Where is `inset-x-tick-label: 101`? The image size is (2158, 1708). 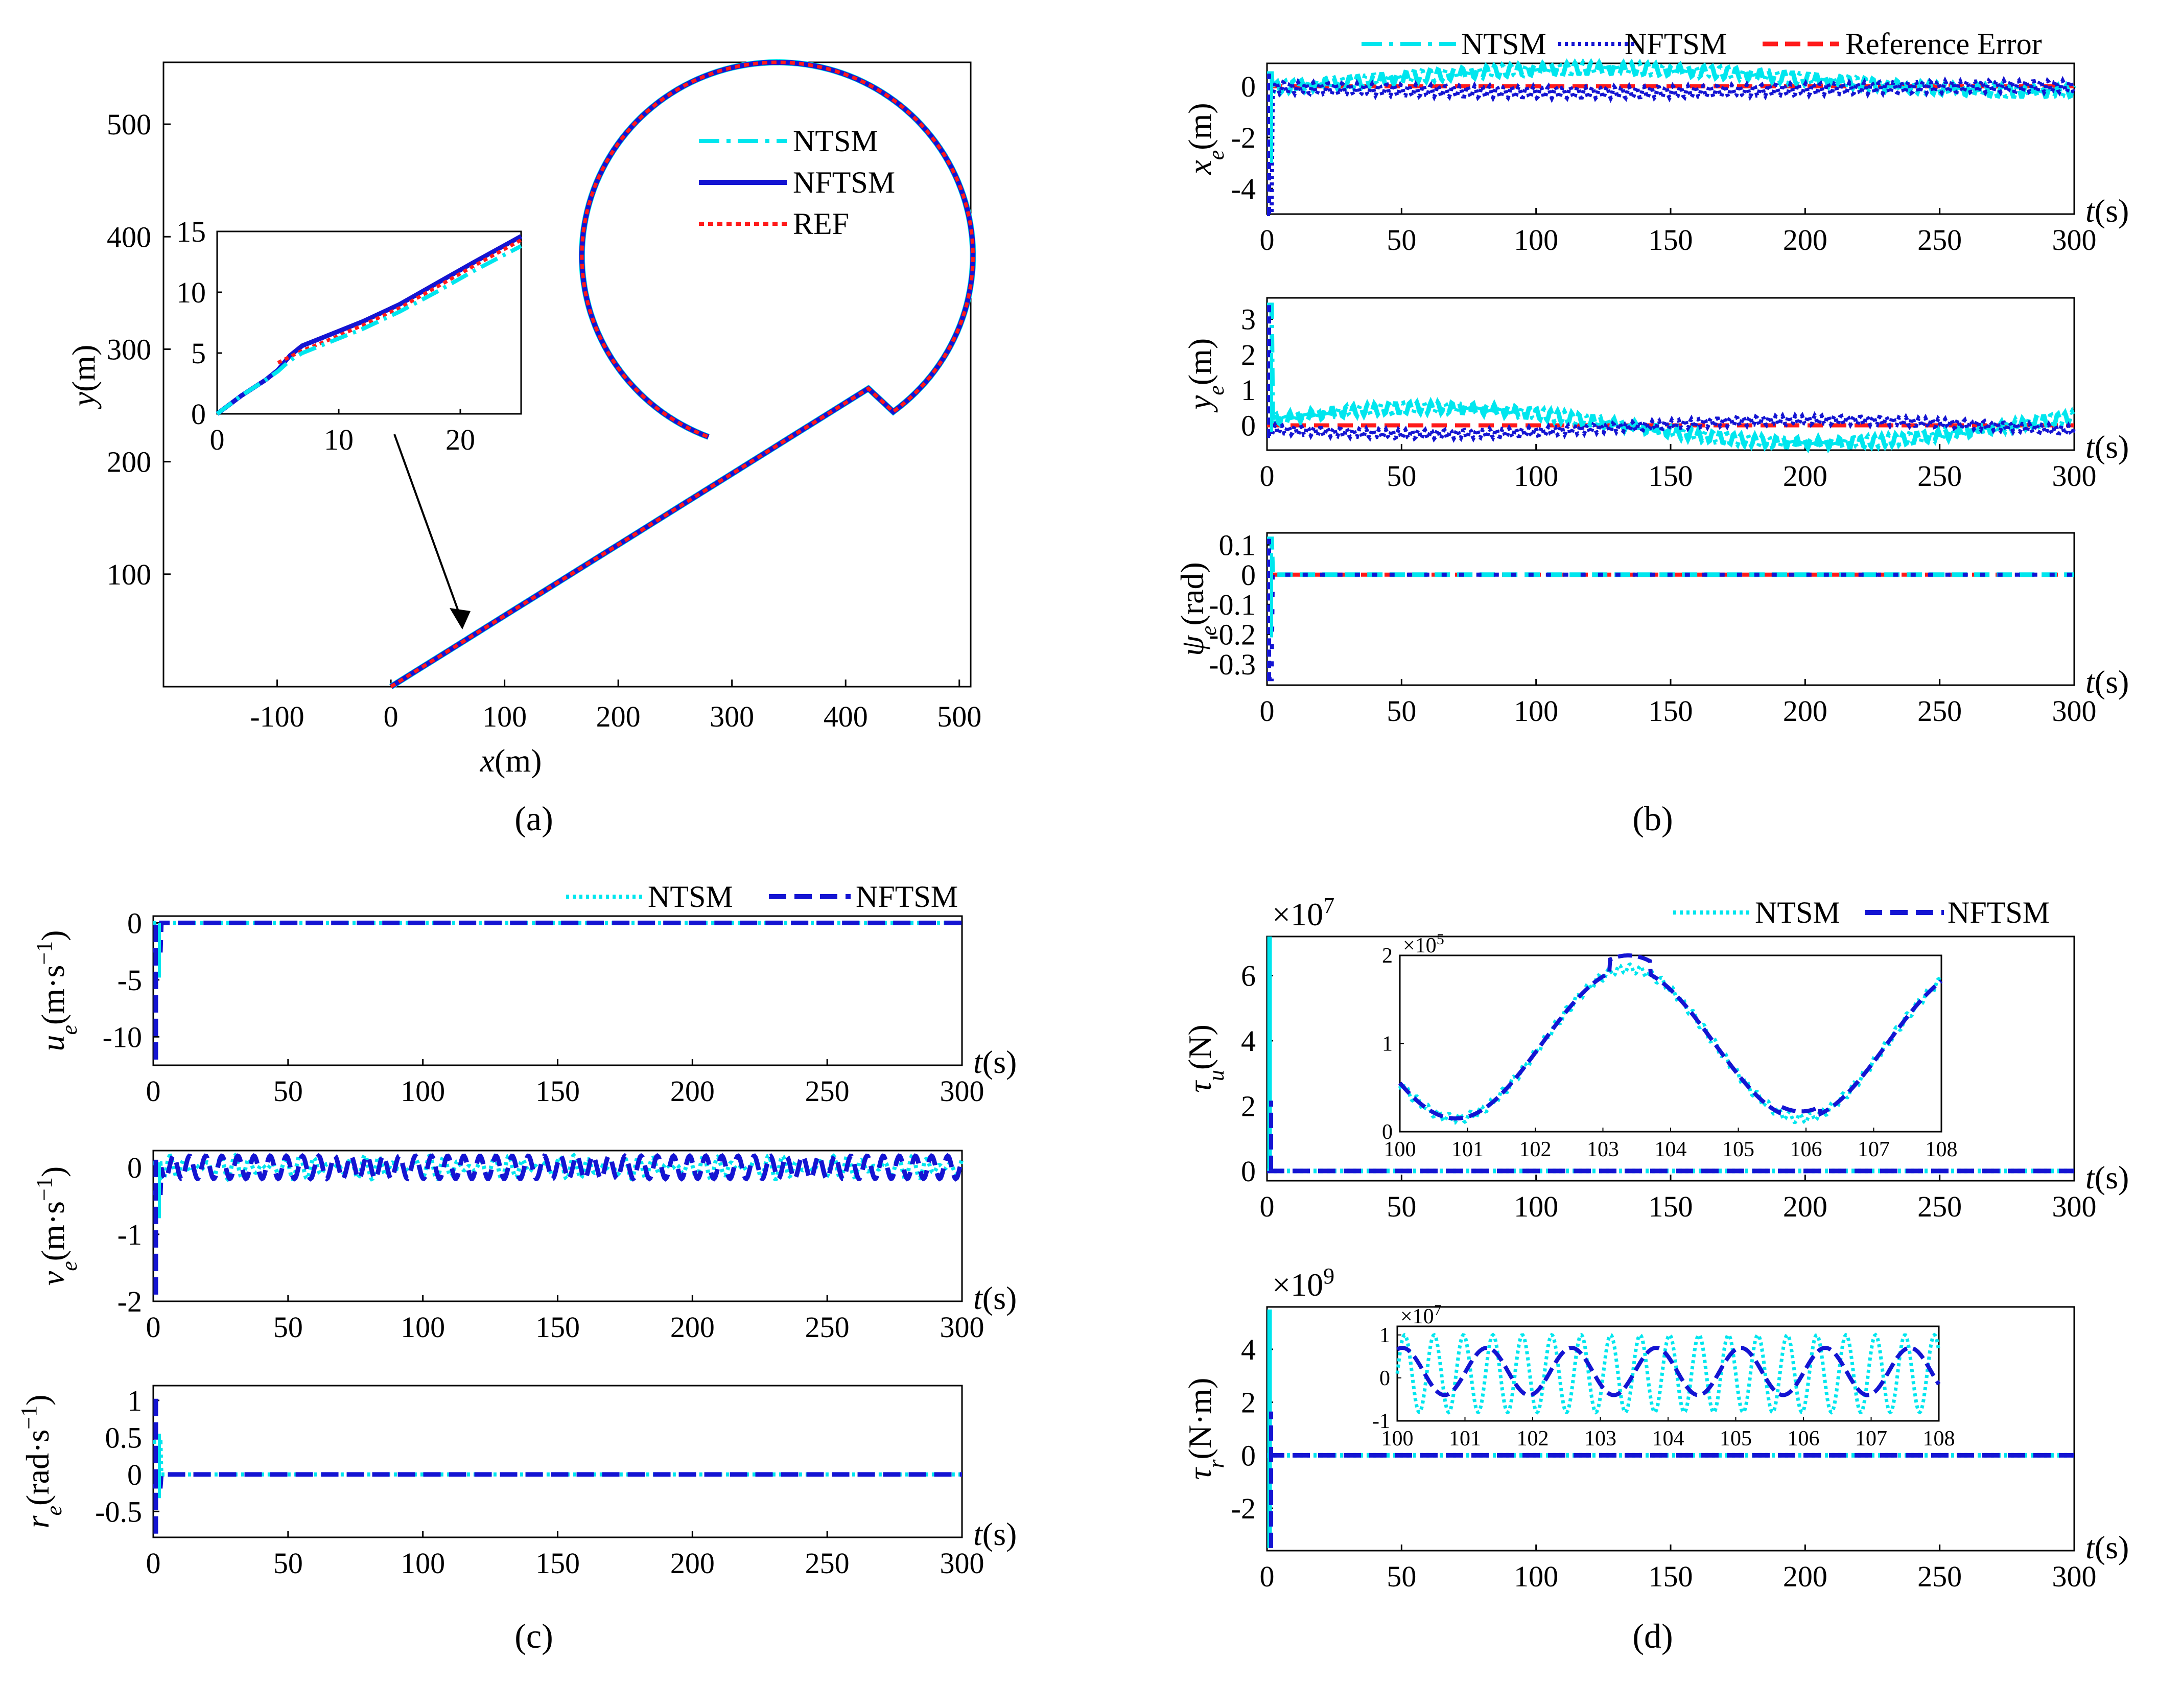 inset-x-tick-label: 101 is located at coordinates (1465, 1438).